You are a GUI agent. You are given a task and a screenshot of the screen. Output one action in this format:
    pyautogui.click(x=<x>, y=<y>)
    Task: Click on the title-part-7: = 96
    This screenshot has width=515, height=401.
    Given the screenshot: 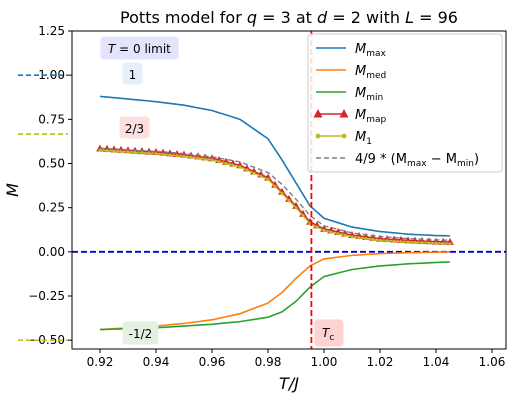 What is the action you would take?
    pyautogui.click(x=436, y=17)
    